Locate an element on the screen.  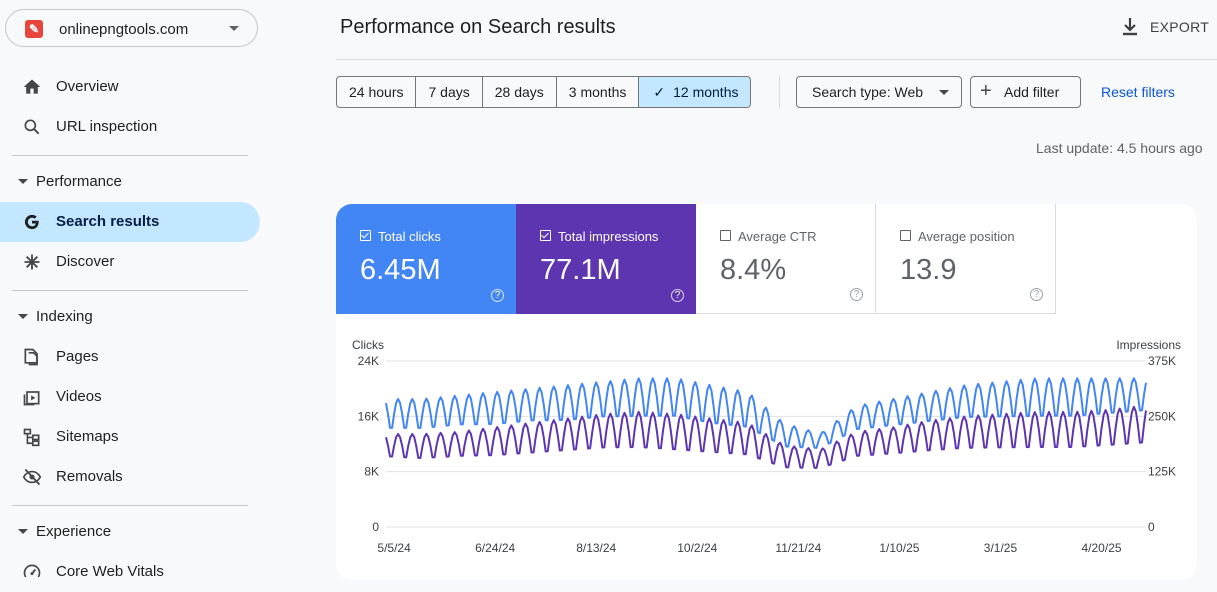
sidebar-item-url-inspection: URL inspection is located at coordinates (130, 127).